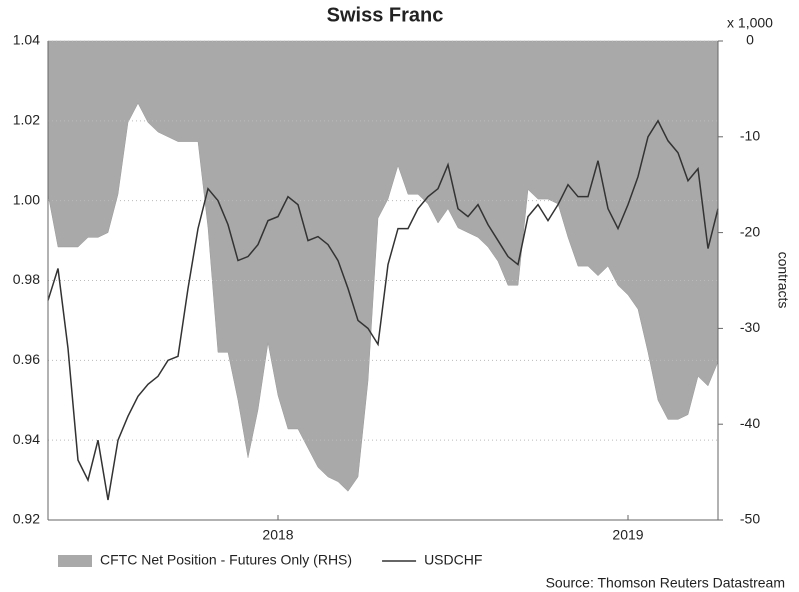  I want to click on y2-axis-label: contracts, so click(783, 280).